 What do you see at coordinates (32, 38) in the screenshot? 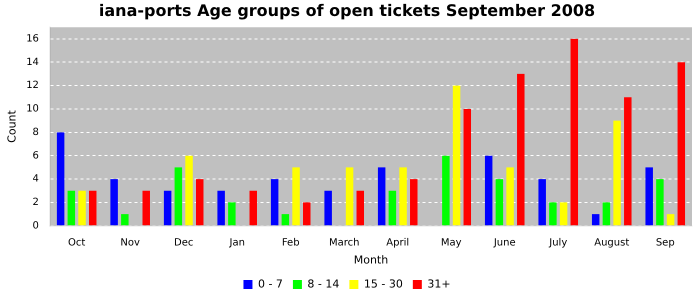
I see `y-tick-label: 16` at bounding box center [32, 38].